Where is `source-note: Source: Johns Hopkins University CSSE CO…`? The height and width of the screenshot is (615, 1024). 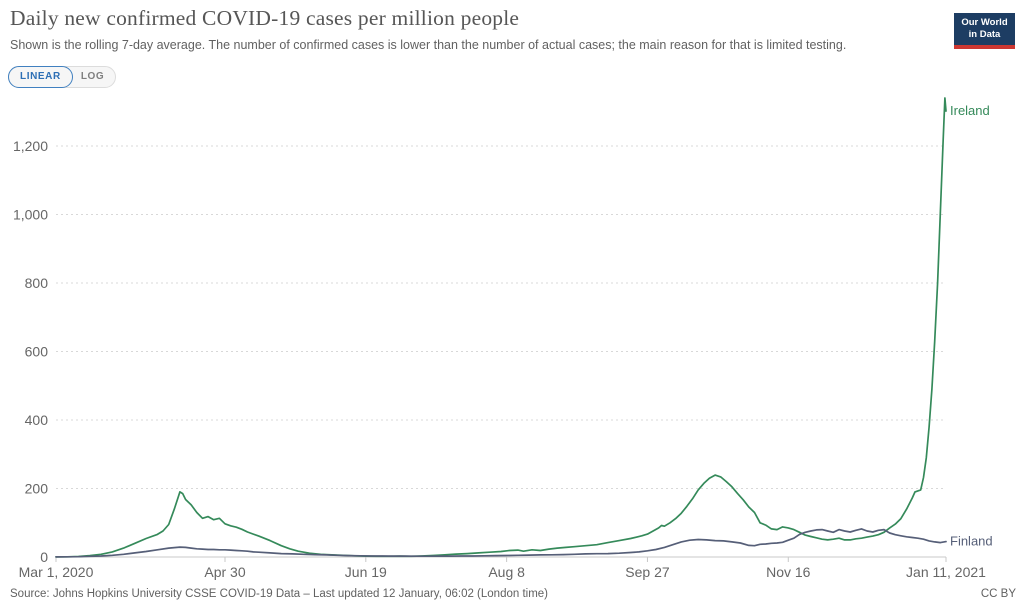 source-note: Source: Johns Hopkins University CSSE CO… is located at coordinates (279, 594).